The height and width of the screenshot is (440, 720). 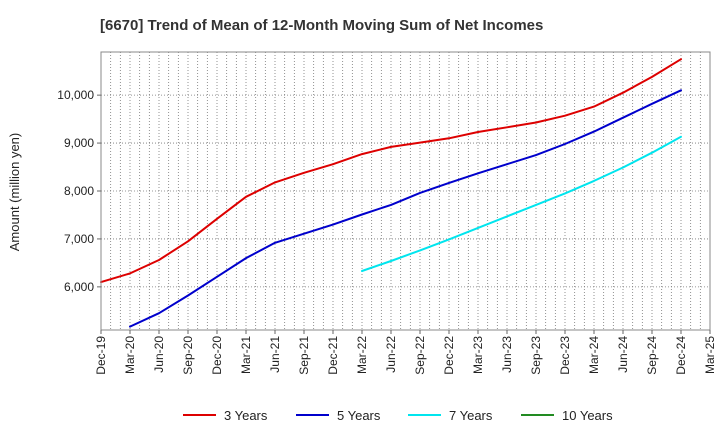 I want to click on x-tick-label: Mar-25, so click(x=710, y=355).